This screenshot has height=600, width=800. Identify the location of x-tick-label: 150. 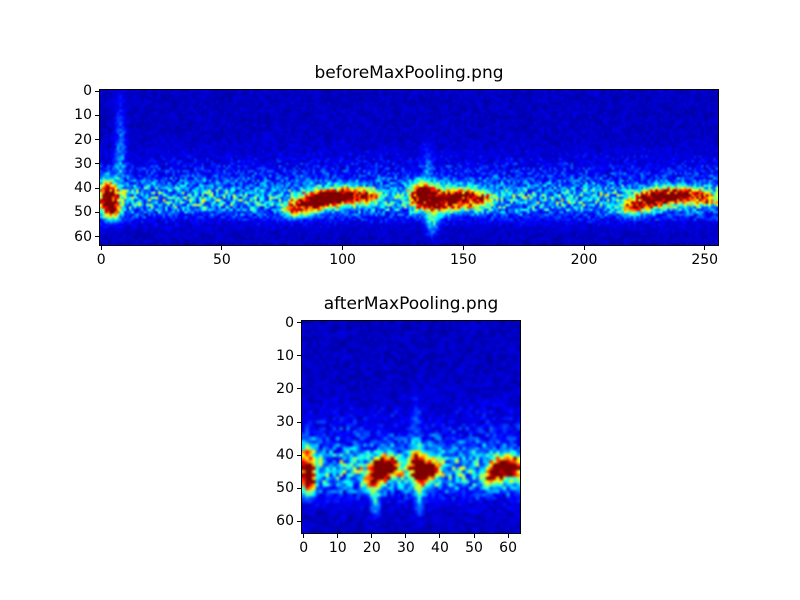
(463, 260).